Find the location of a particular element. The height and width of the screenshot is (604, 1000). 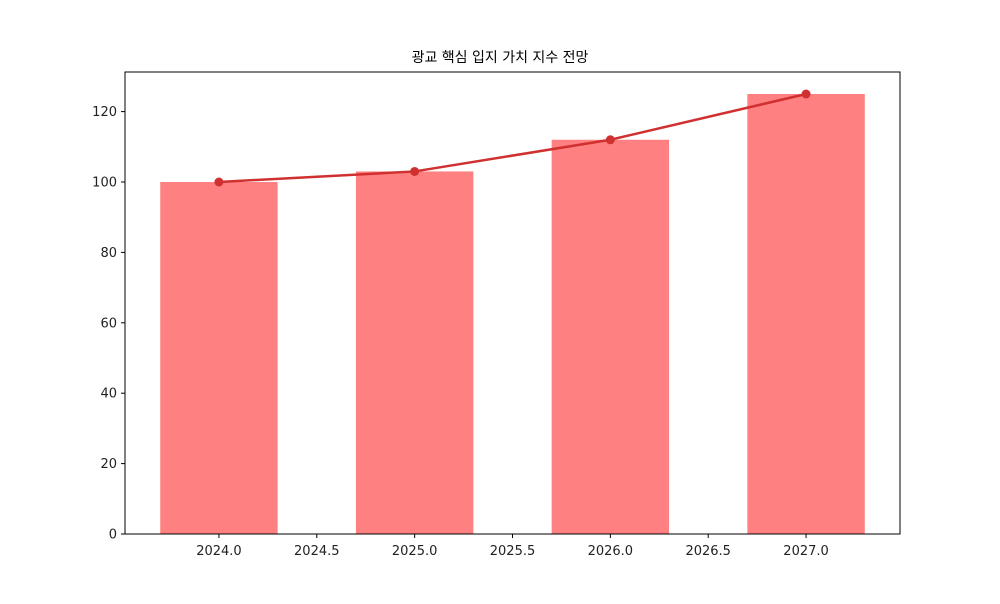

x-tick-label: 2026.5 is located at coordinates (708, 551).